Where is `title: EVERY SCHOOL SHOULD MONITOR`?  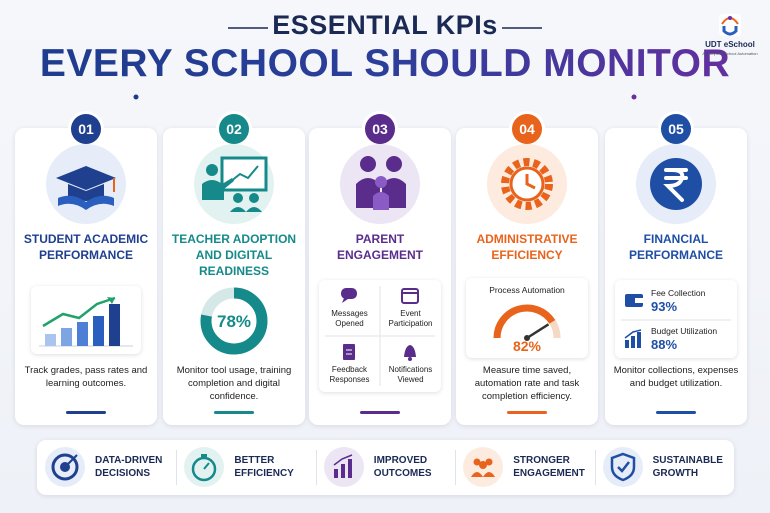
title: EVERY SCHOOL SHOULD MONITOR is located at coordinates (385, 64).